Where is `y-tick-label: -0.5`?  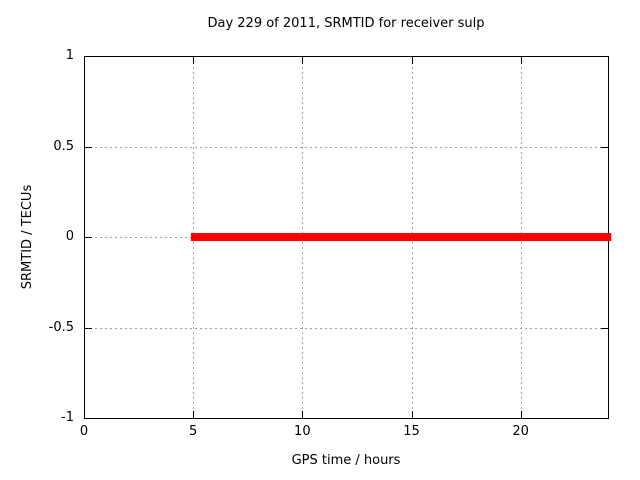 y-tick-label: -0.5 is located at coordinates (61, 327).